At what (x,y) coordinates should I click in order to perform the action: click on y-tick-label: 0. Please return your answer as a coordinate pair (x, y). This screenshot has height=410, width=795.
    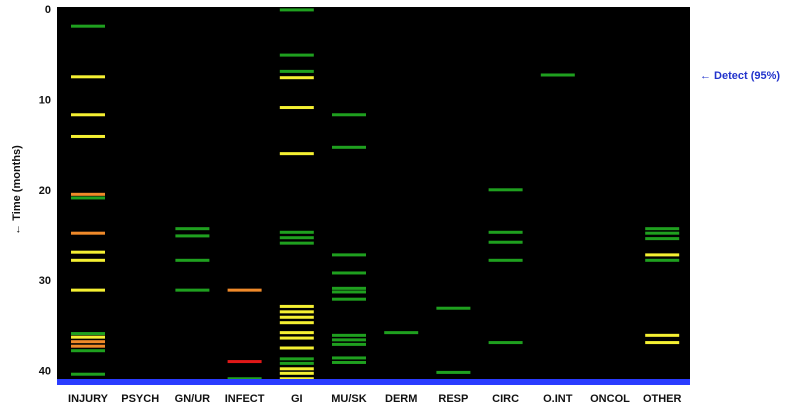
    Looking at the image, I should click on (48, 10).